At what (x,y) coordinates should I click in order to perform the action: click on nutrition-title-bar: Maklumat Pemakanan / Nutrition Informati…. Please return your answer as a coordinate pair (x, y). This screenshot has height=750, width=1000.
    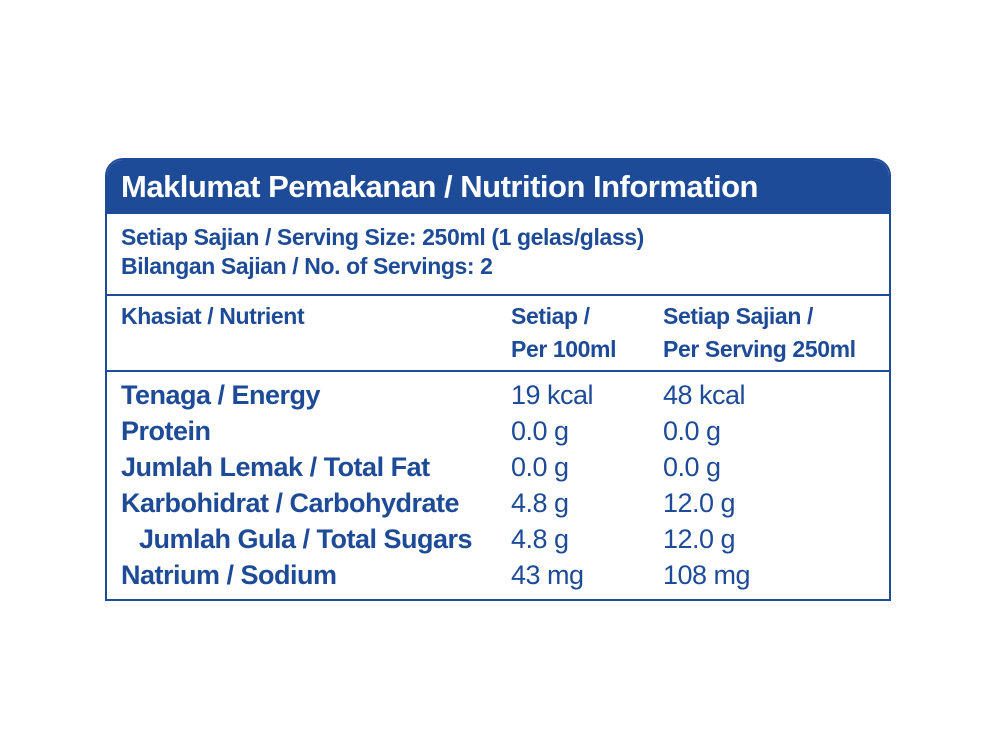
    Looking at the image, I should click on (498, 187).